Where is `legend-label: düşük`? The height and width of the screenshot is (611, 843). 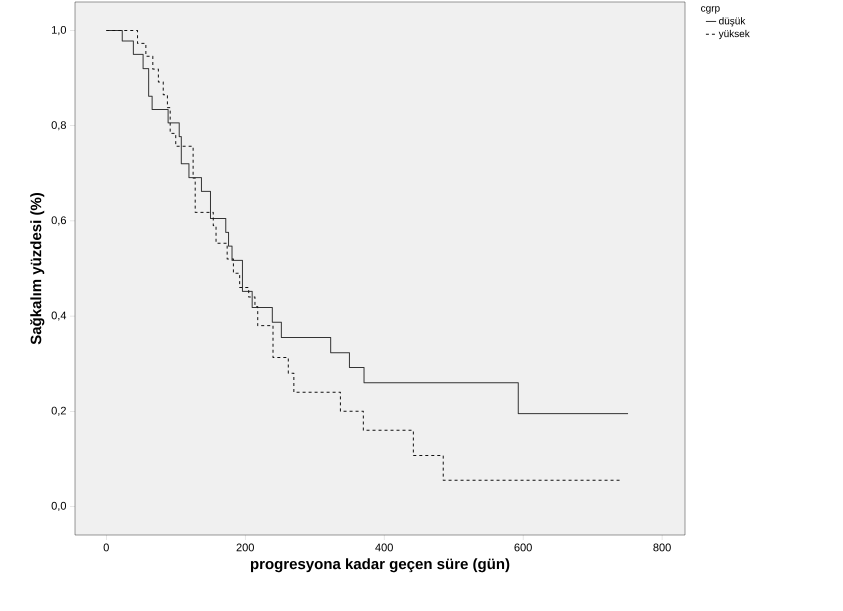 legend-label: düşük is located at coordinates (732, 21).